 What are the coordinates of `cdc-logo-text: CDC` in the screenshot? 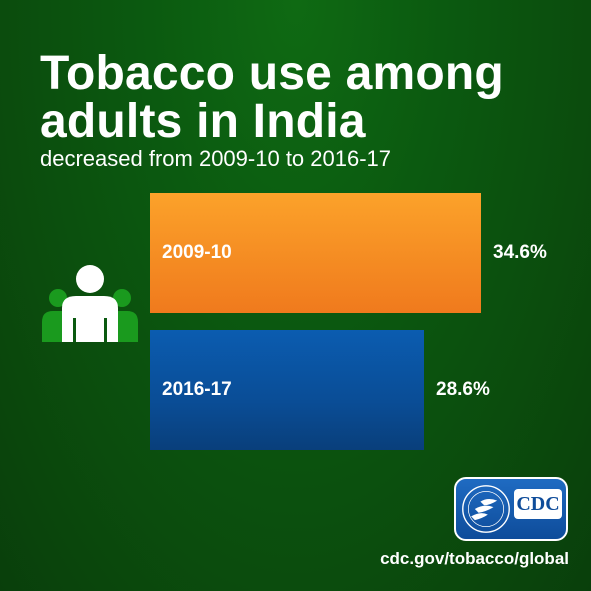 It's located at (538, 504).